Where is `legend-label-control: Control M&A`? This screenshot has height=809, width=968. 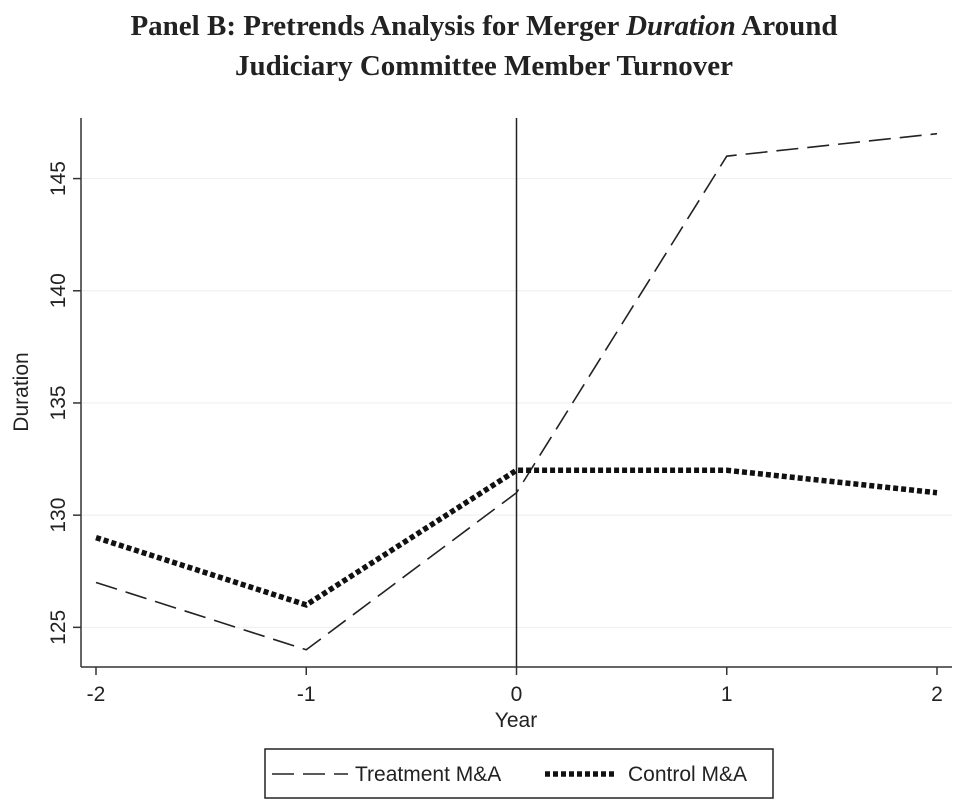 legend-label-control: Control M&A is located at coordinates (687, 774).